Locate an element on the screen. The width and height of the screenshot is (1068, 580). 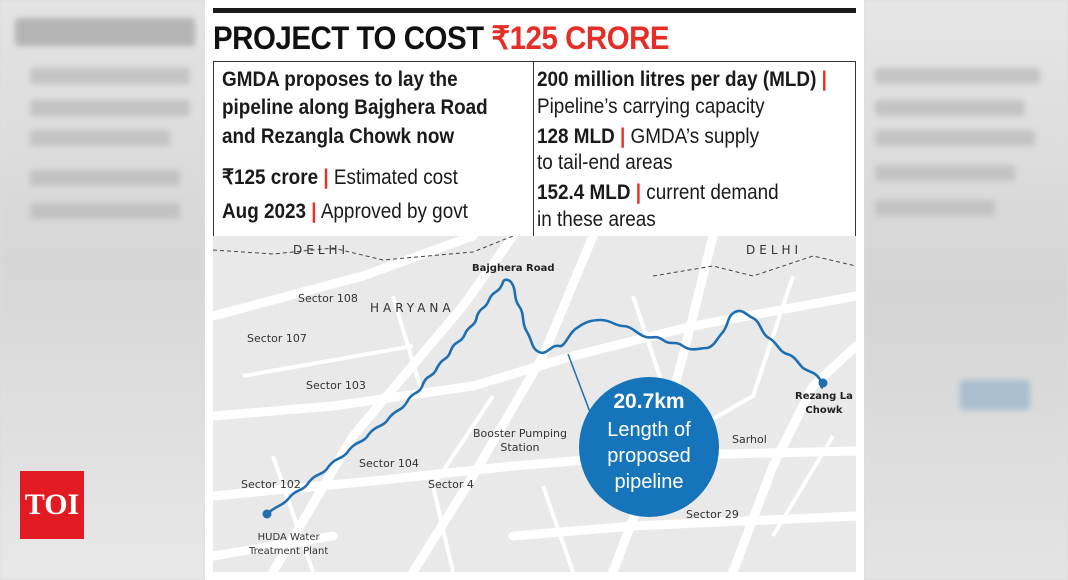
headline-line-3: and Rezangla Chowk now is located at coordinates (338, 136).